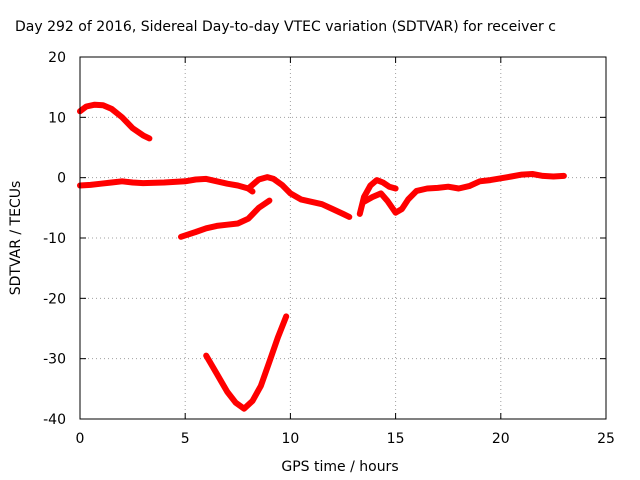  Describe the element at coordinates (57, 118) in the screenshot. I see `y-tick-label: 10` at that location.